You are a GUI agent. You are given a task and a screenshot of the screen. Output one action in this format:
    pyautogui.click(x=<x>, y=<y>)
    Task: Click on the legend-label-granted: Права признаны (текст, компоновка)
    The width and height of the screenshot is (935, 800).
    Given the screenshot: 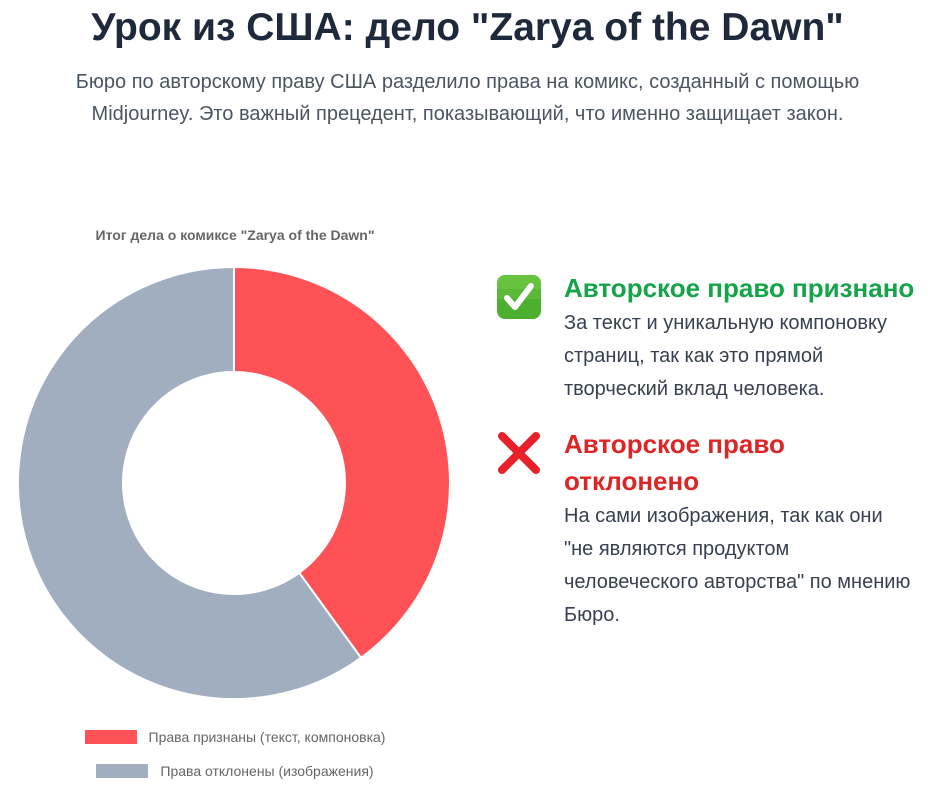 What is the action you would take?
    pyautogui.click(x=267, y=737)
    